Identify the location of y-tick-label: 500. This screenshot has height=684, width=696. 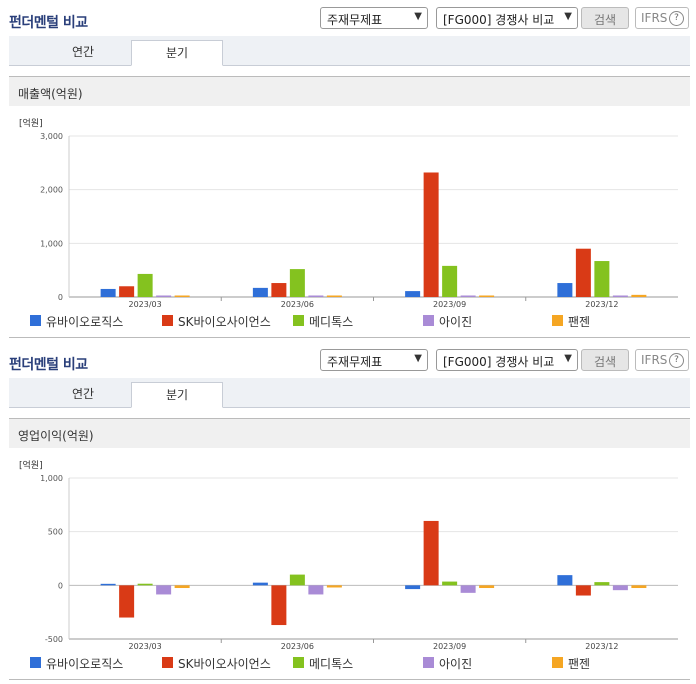
(55, 532).